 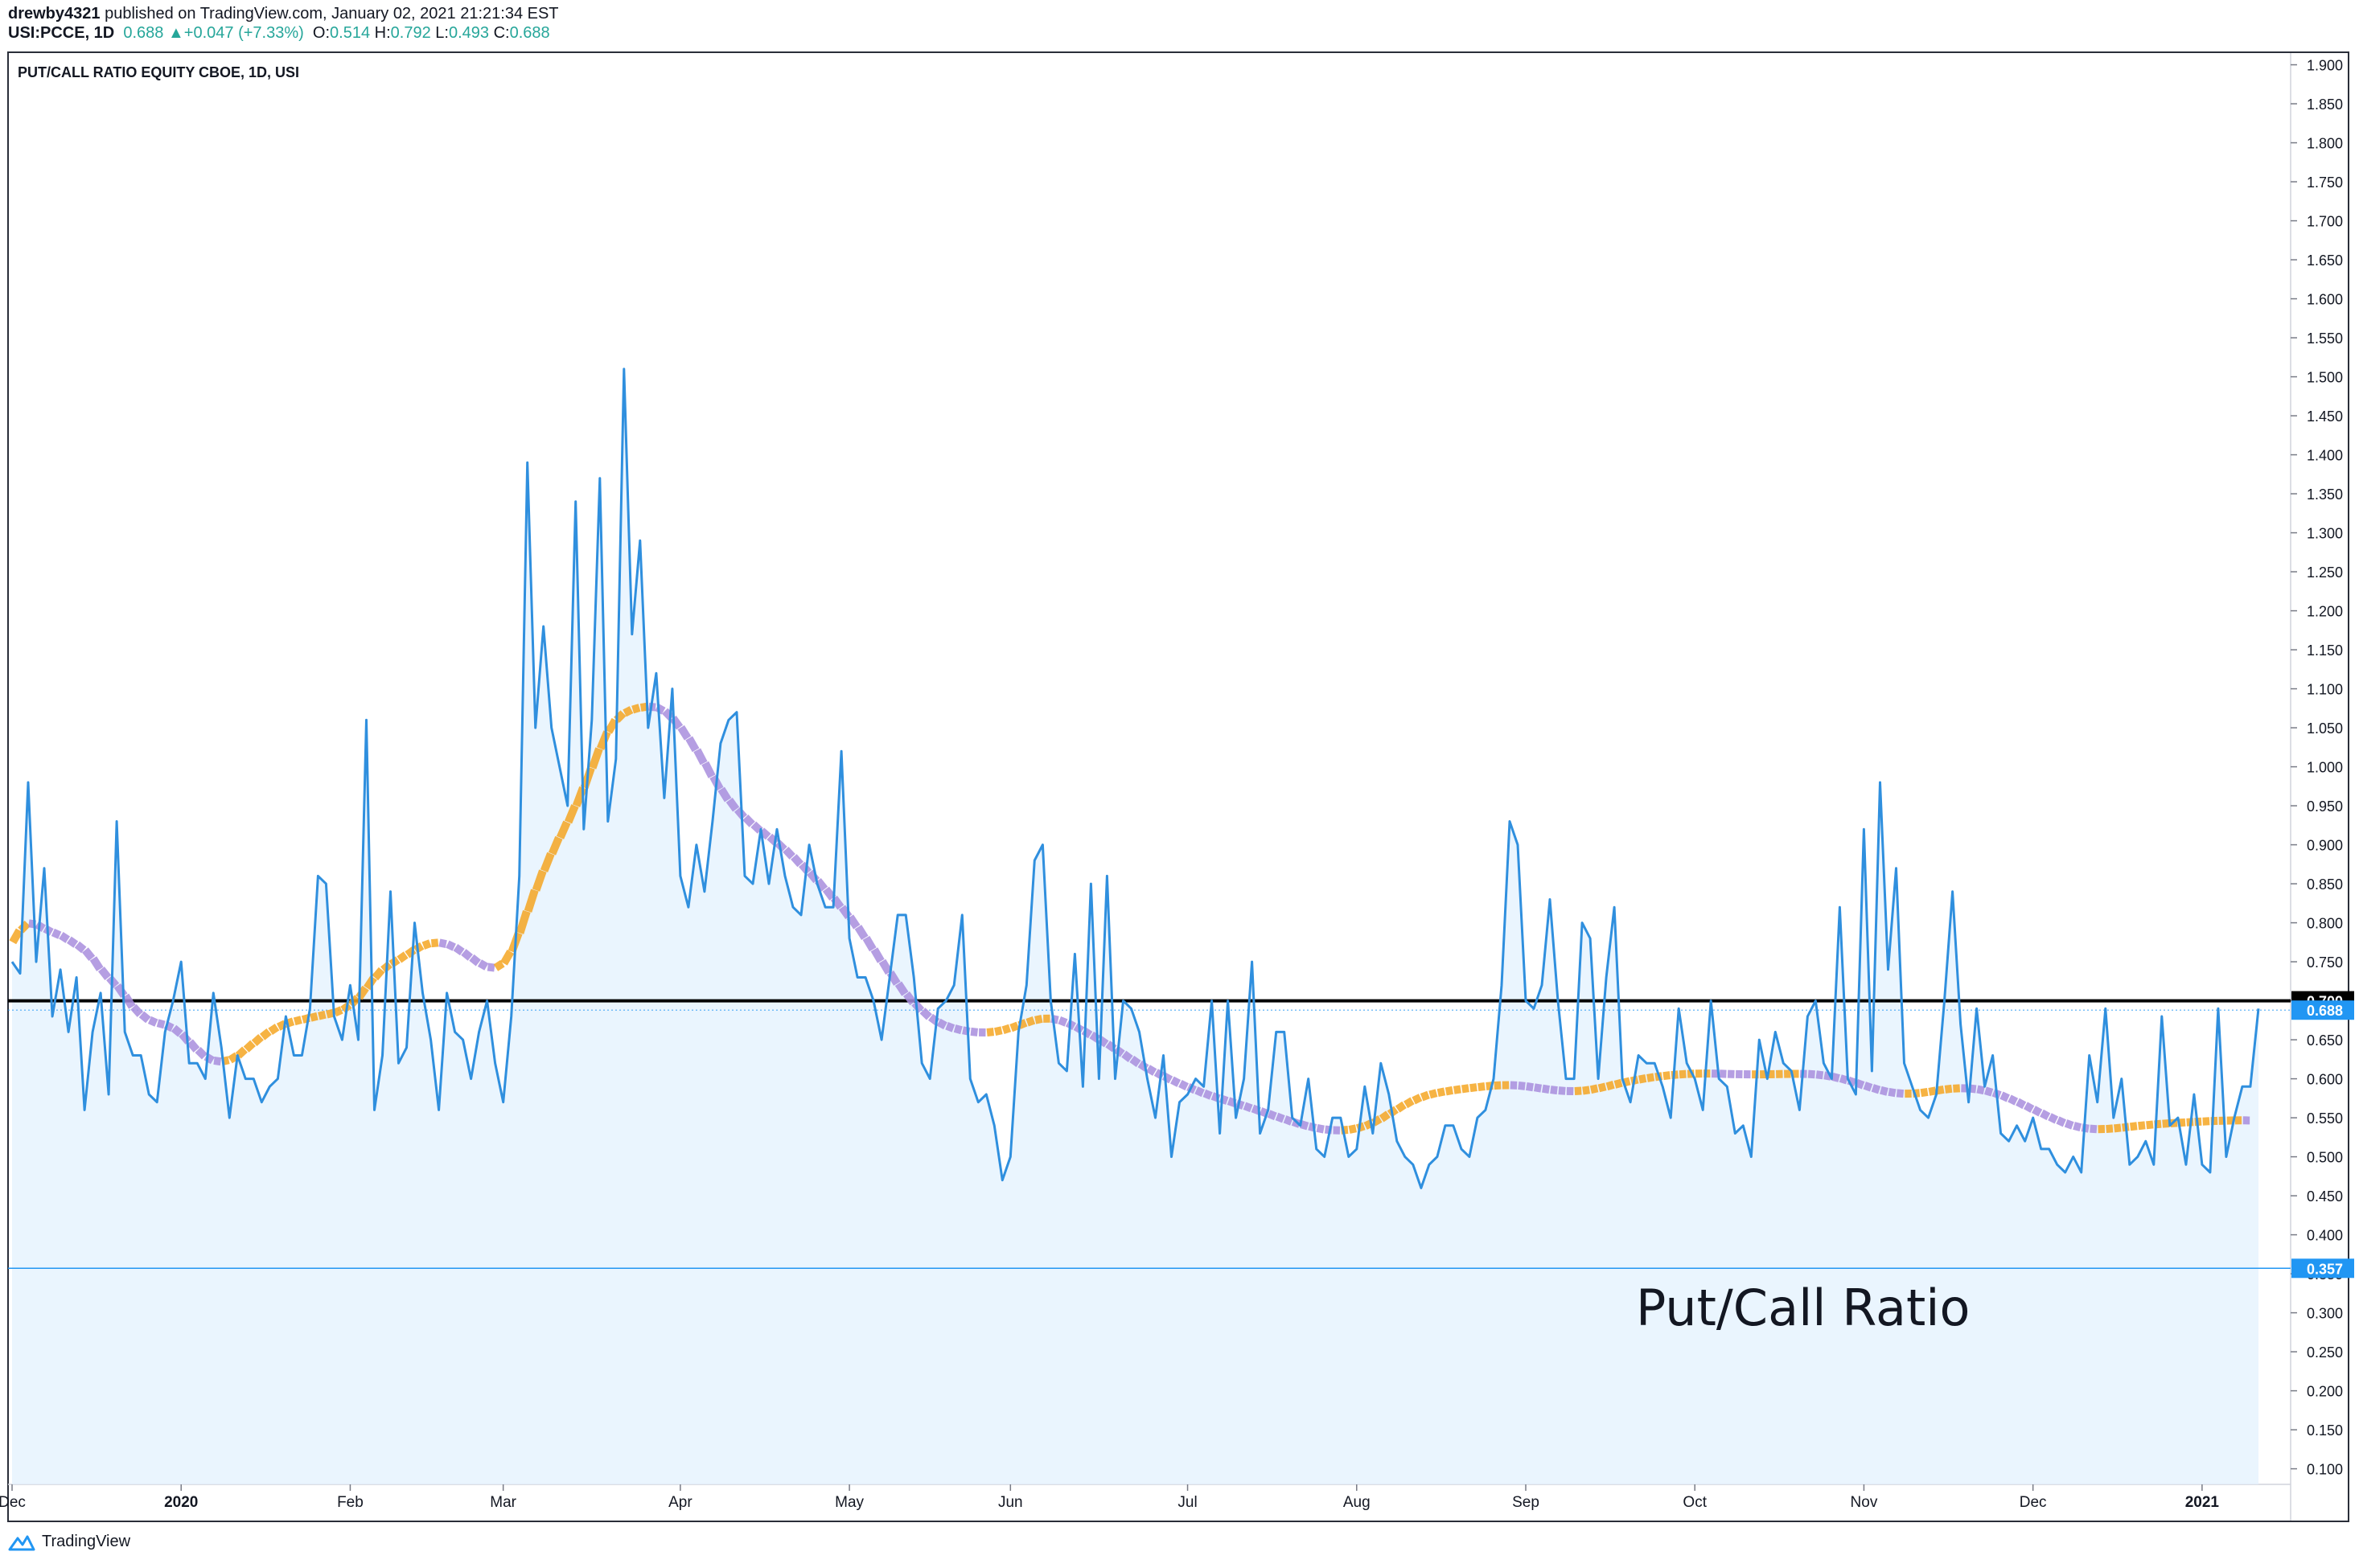 I want to click on y-tick-label: 1.450, so click(x=2325, y=416).